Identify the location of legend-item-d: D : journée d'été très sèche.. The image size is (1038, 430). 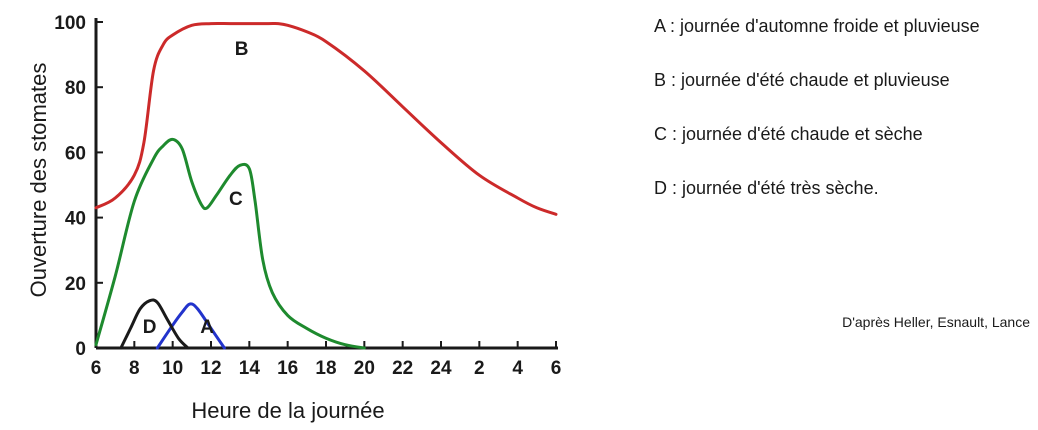
(844, 188).